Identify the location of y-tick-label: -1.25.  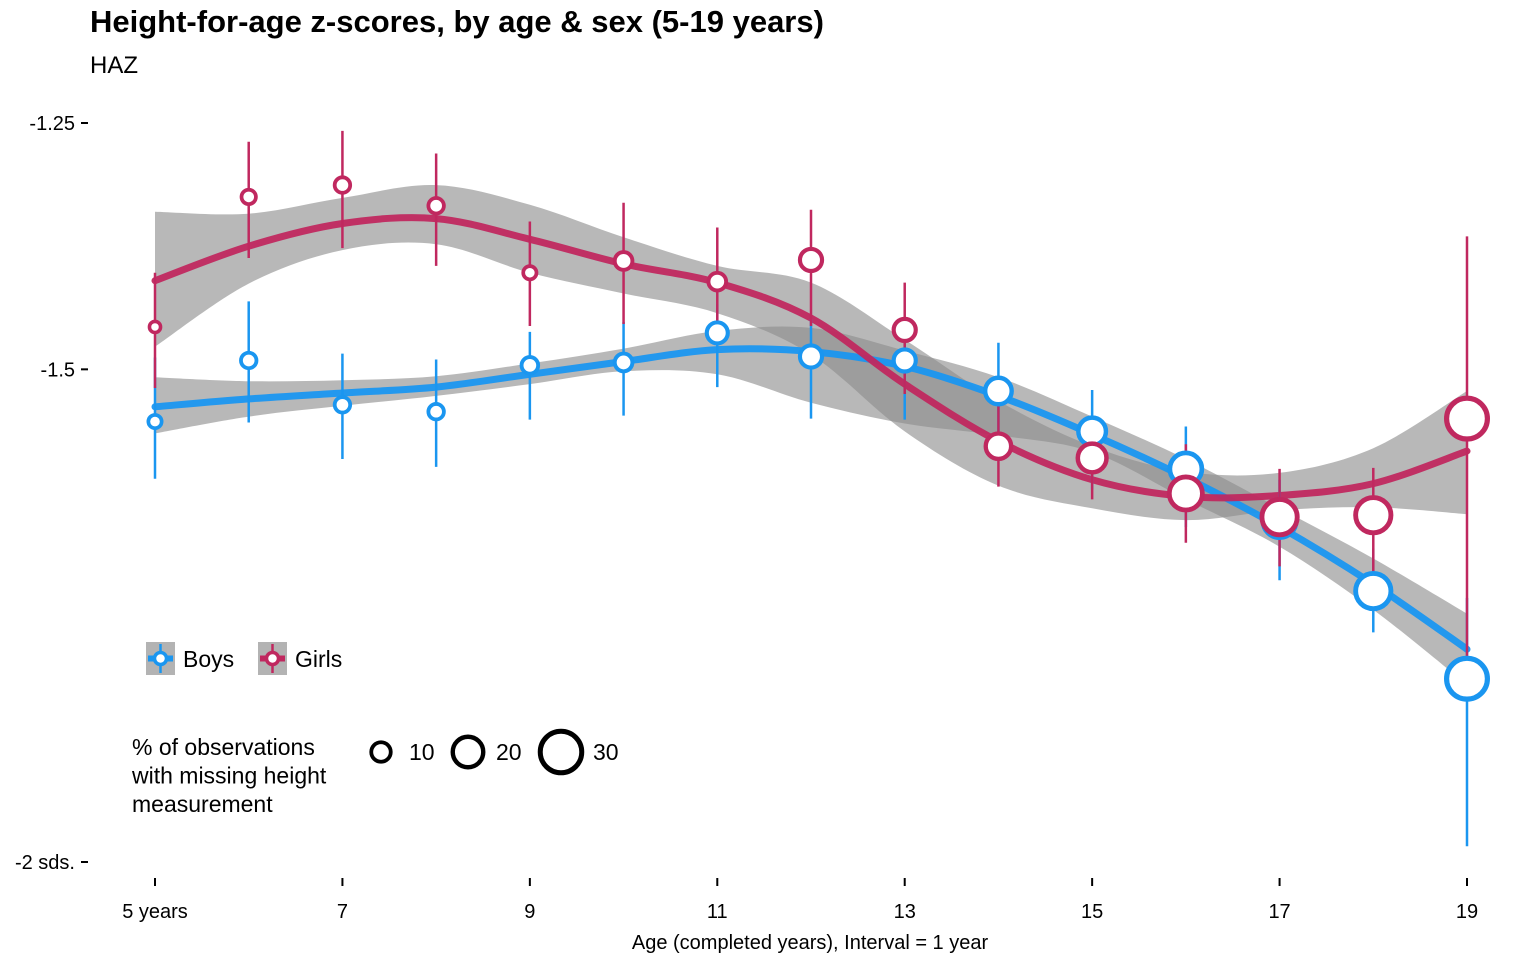
(52, 124).